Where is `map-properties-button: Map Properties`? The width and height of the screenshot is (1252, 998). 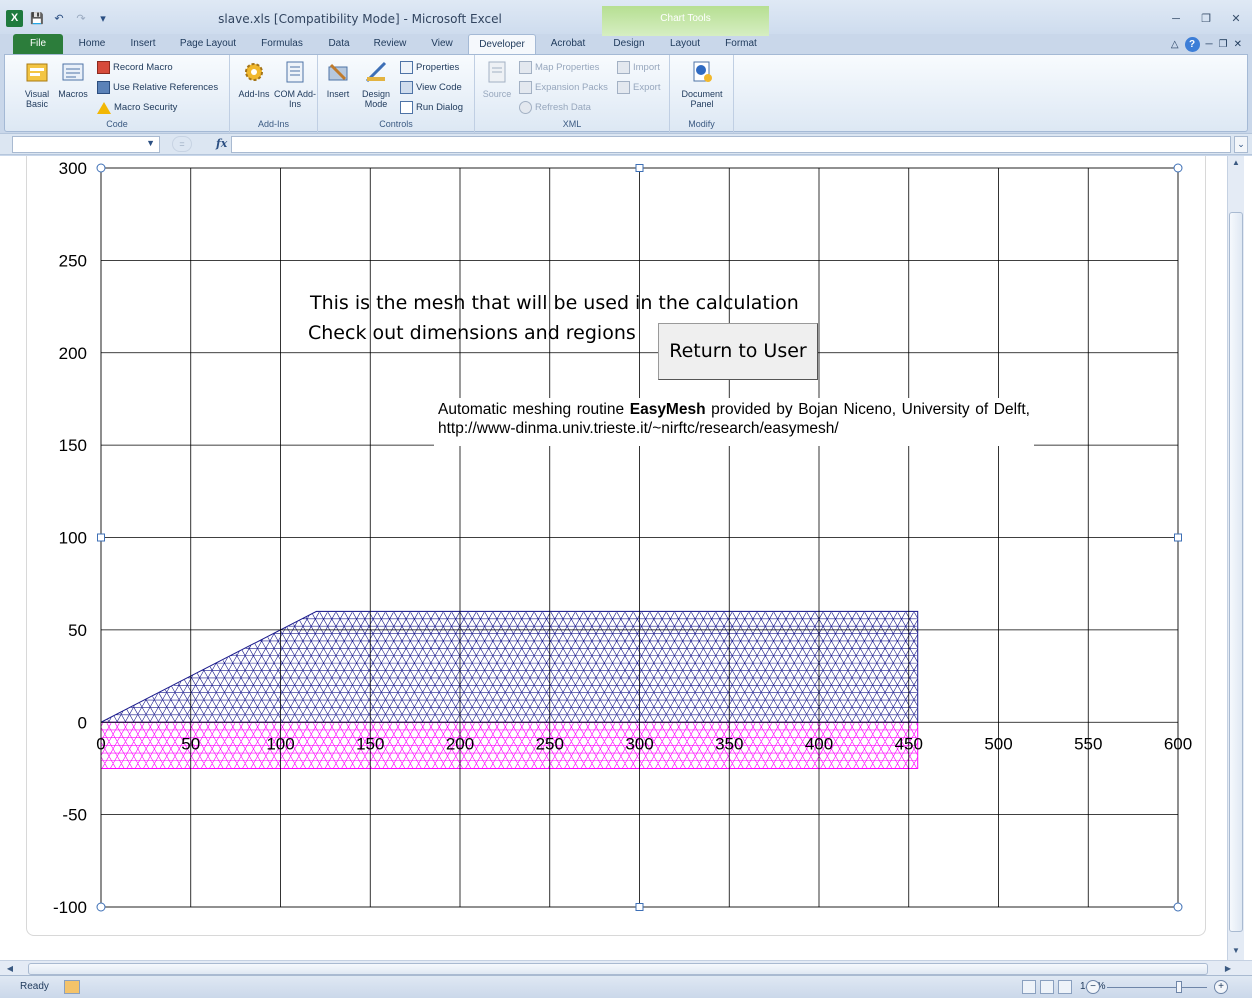
map-properties-button: Map Properties is located at coordinates (559, 67).